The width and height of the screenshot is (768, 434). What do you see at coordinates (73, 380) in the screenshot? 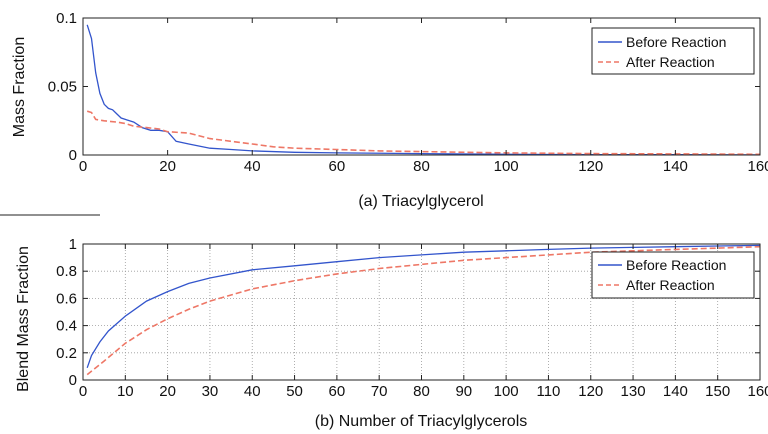
I see `panel-b-y-tick-label: 0` at bounding box center [73, 380].